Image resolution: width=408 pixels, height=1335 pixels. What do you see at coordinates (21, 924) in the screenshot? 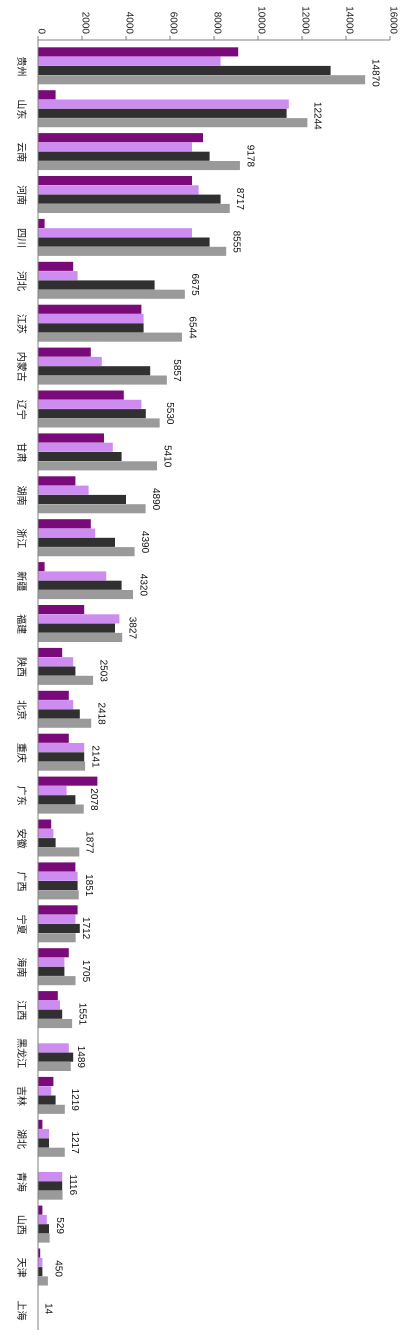
I see `category-label: 宁夏` at bounding box center [21, 924].